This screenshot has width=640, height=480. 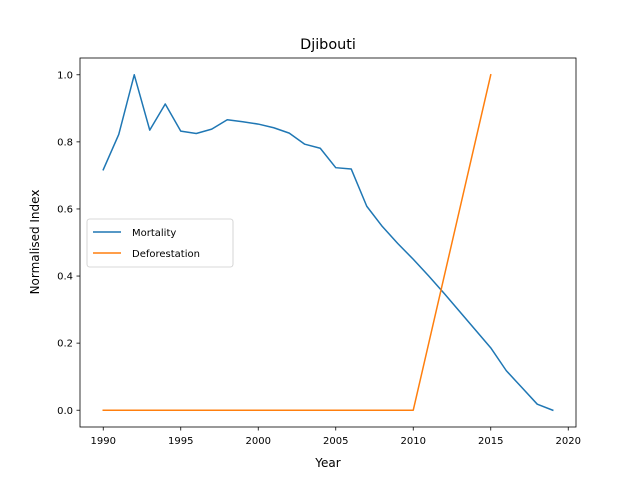 What do you see at coordinates (154, 233) in the screenshot?
I see `legend-label: Mortality` at bounding box center [154, 233].